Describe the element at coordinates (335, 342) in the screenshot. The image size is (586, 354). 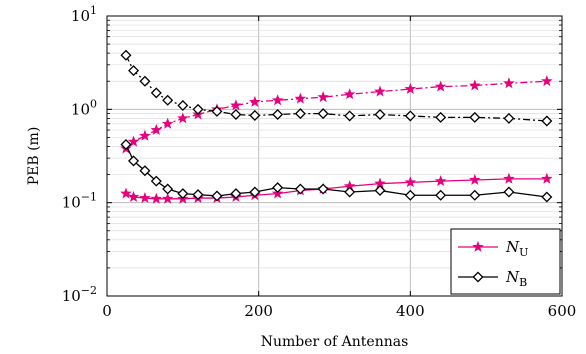
I see `x-axis-label: Number of Antennas` at that location.